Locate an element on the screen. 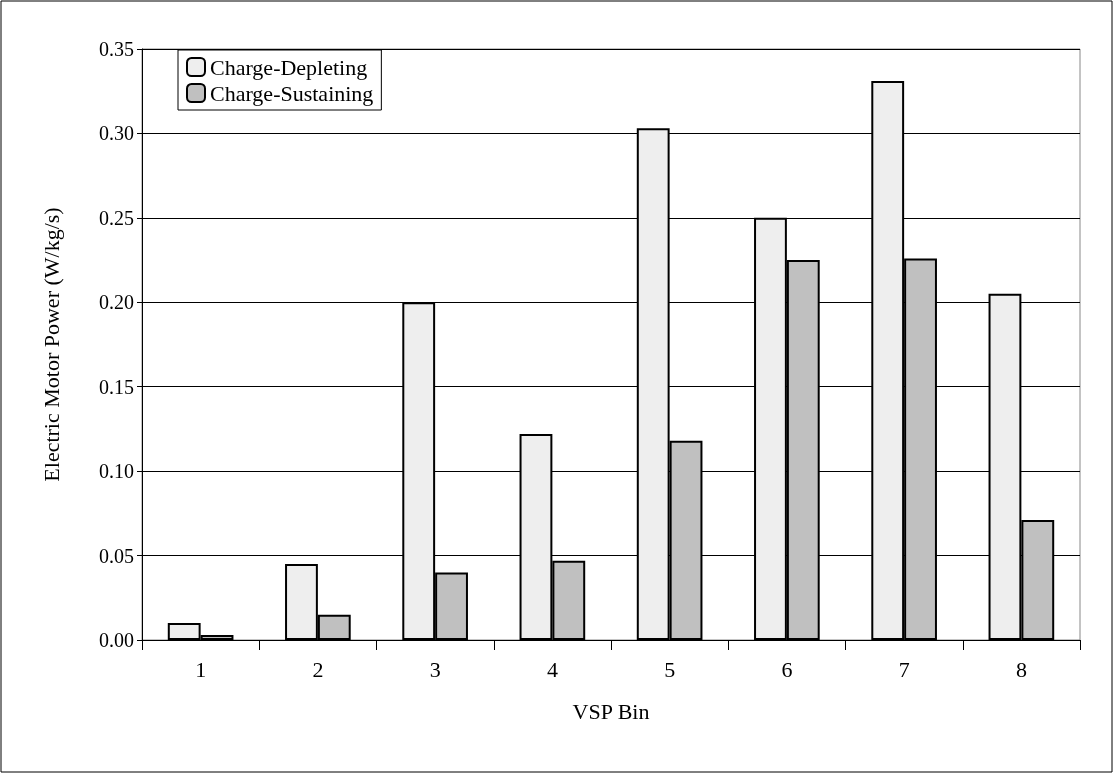  y-axis-title: Electric Motor Power (W/kg/s) is located at coordinates (51, 344).